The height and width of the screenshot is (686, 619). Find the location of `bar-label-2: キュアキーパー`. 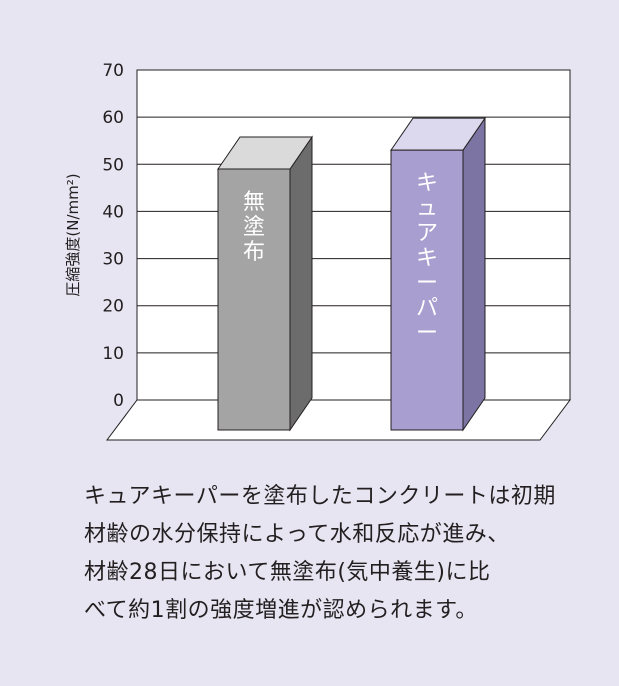

bar-label-2: キュアキーパー is located at coordinates (427, 258).